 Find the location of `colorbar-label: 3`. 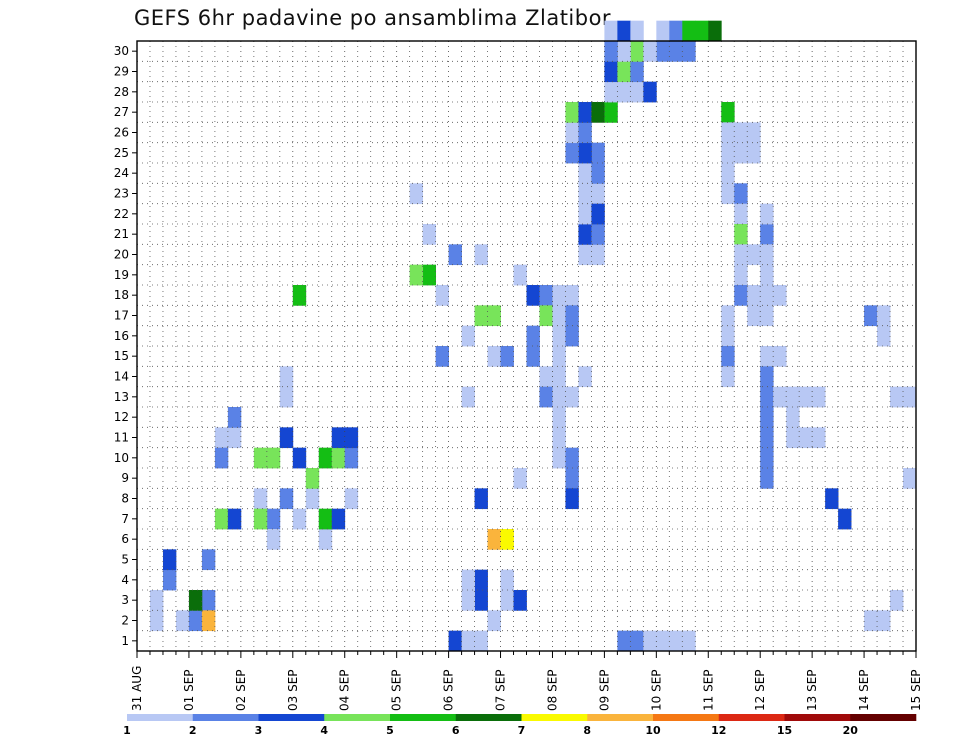

colorbar-label: 3 is located at coordinates (259, 730).